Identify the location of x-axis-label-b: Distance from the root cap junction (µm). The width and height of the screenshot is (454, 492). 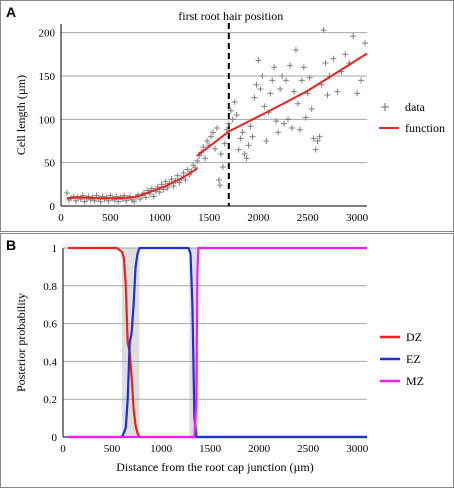
(215, 467).